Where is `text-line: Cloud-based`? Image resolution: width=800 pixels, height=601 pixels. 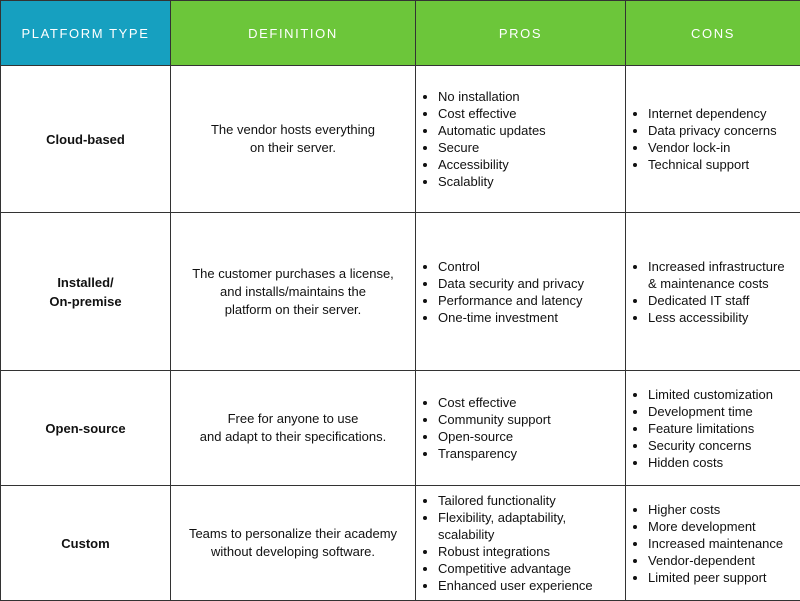 text-line: Cloud-based is located at coordinates (85, 139).